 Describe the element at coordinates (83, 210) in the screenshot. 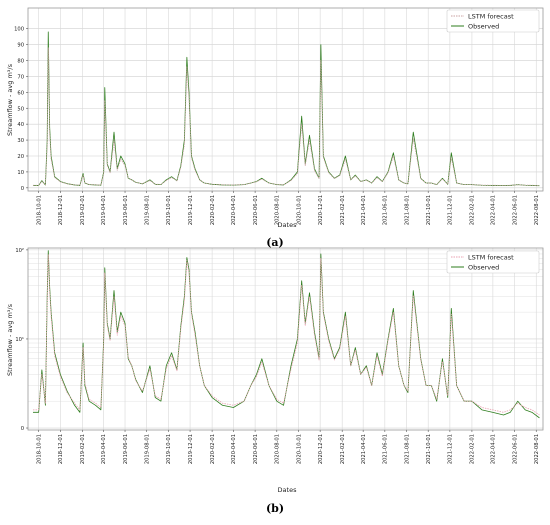

I see `panel-a-xtick-label: 2019-02-01` at that location.